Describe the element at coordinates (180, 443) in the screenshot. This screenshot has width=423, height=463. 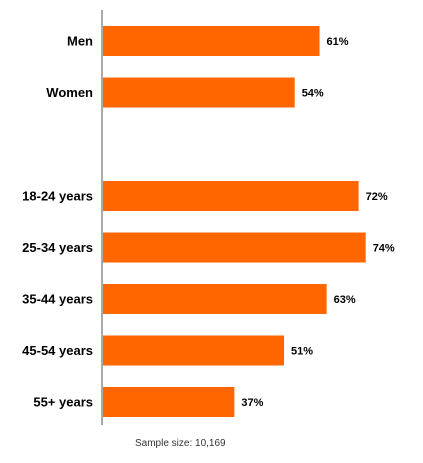
I see `sample-size-note: Sample size: 10,169` at that location.